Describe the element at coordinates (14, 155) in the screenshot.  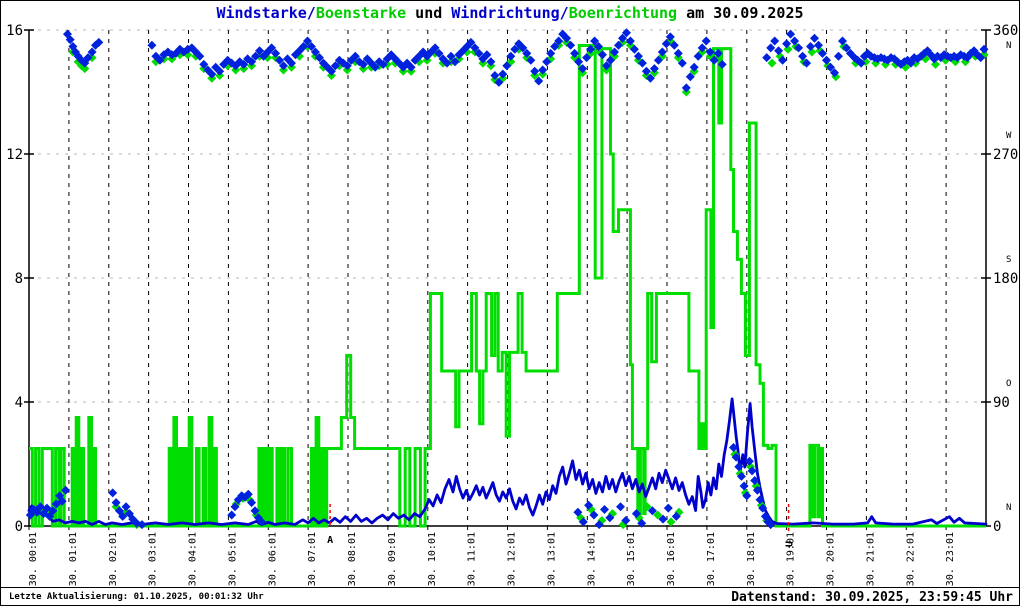
I see `svg-text: 12` at that location.